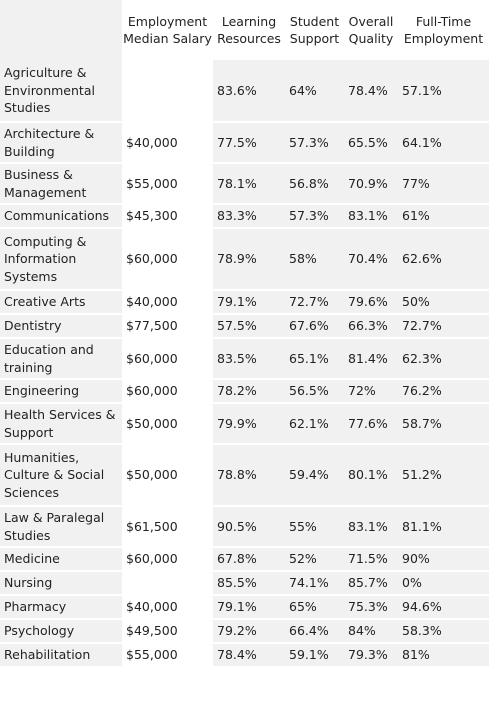 The image size is (489, 709). Describe the element at coordinates (249, 216) in the screenshot. I see `cell-learning-resources: 83.3%` at that location.